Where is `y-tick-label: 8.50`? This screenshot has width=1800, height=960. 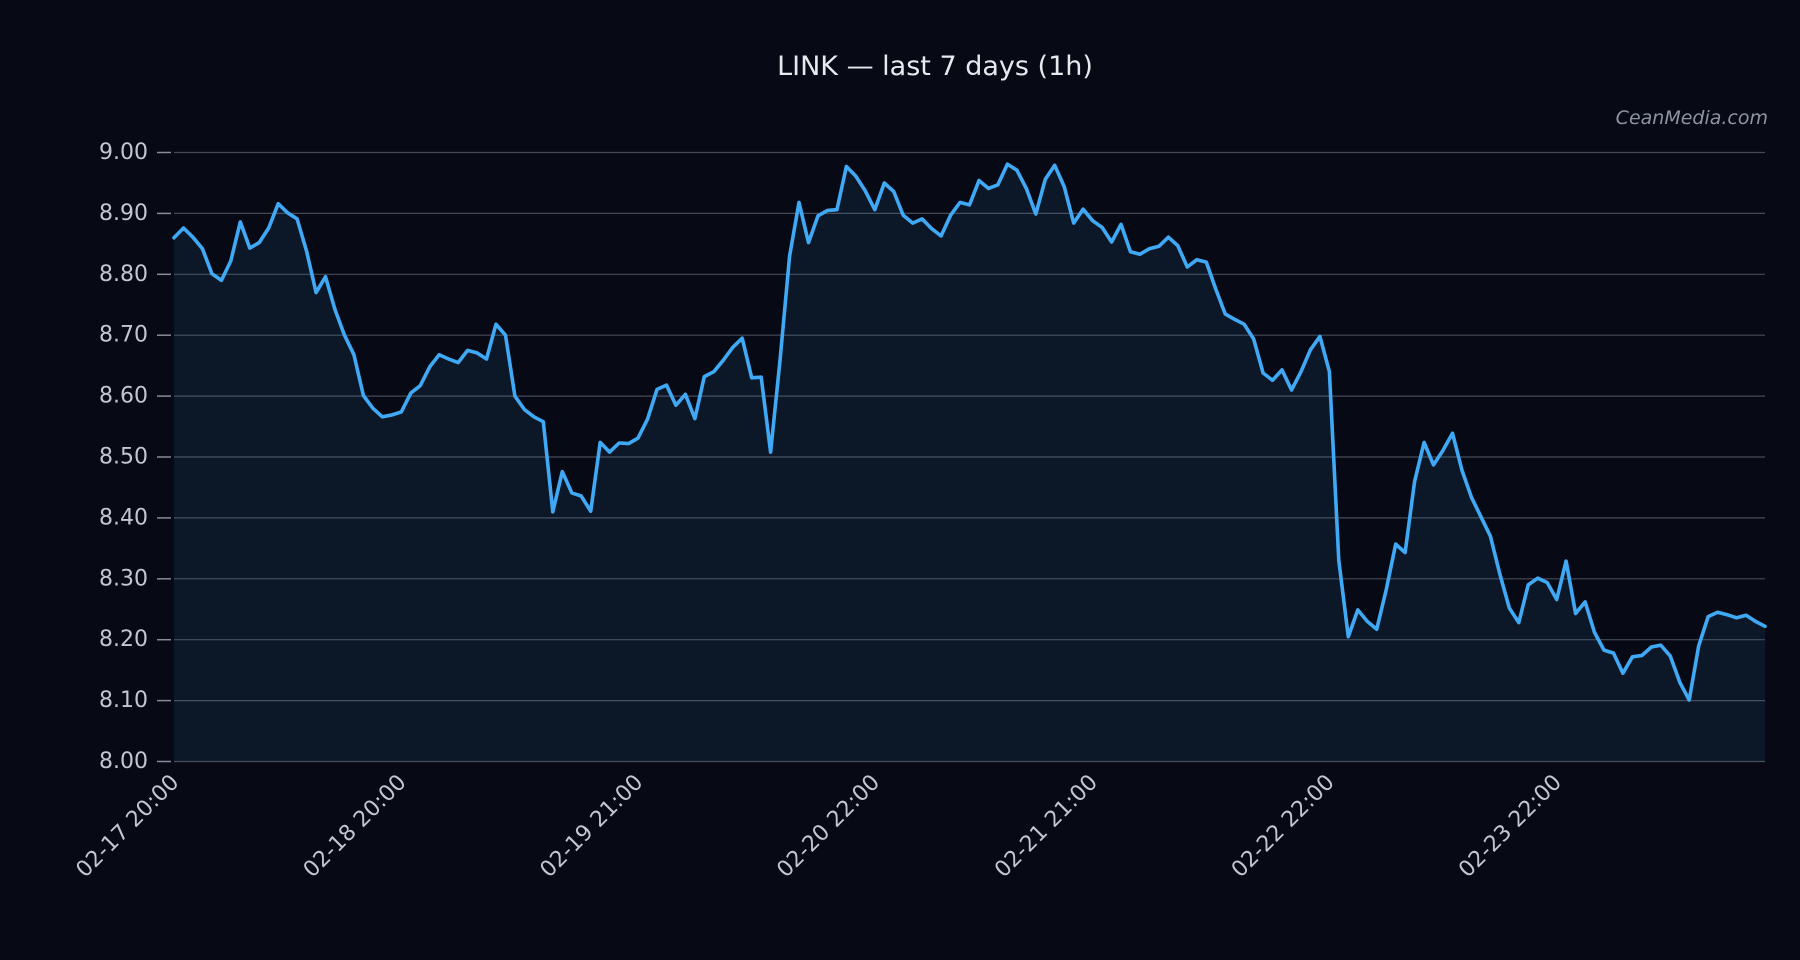 y-tick-label: 8.50 is located at coordinates (123, 457).